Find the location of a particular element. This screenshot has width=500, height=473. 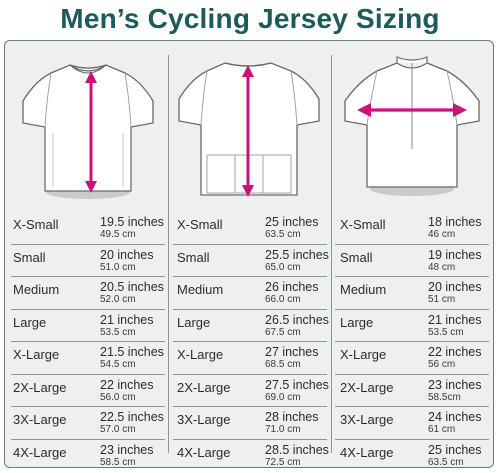

measurement-cm: 52.0 cm is located at coordinates (118, 299).